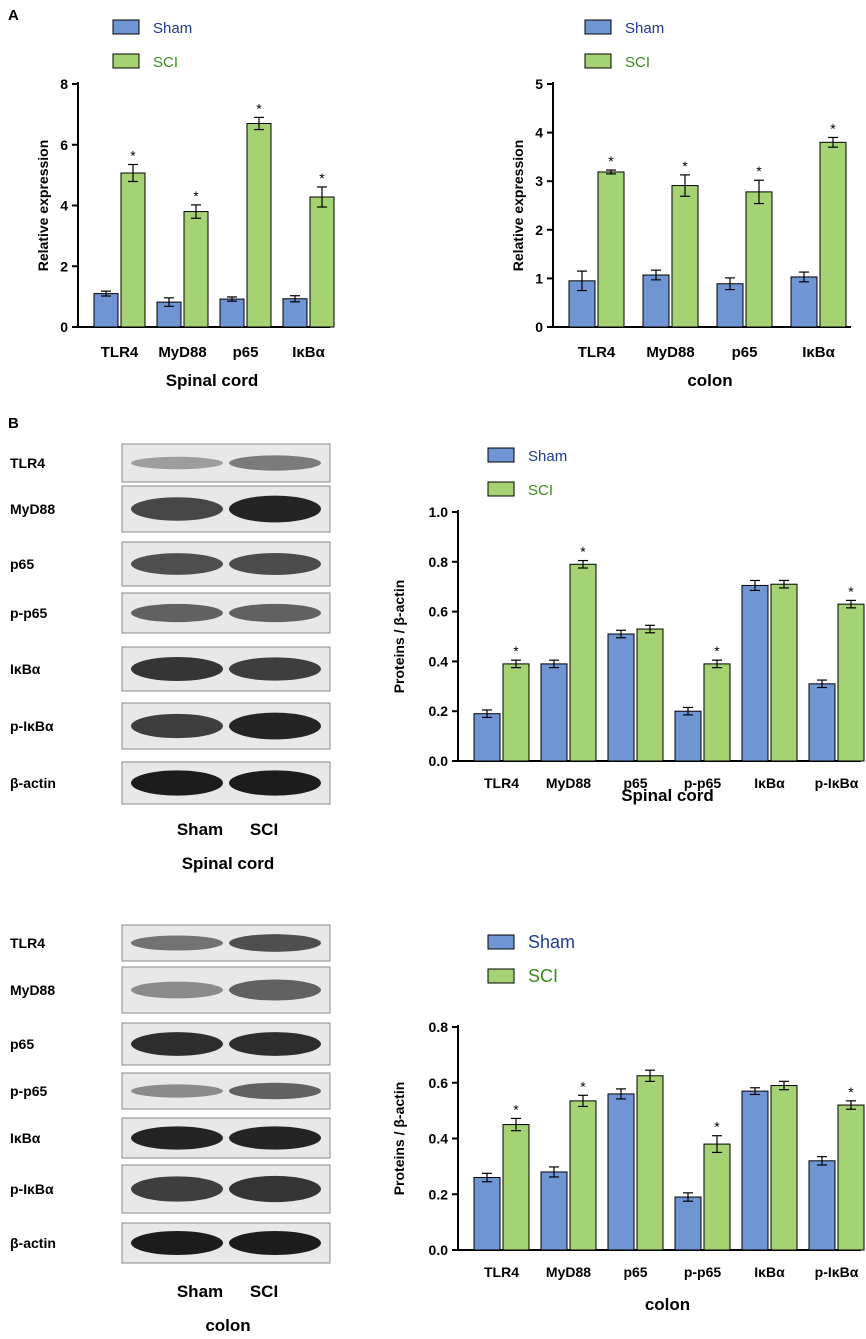 The image size is (866, 1339). What do you see at coordinates (501, 783) in the screenshot?
I see `x-tick-label: TLR4` at bounding box center [501, 783].